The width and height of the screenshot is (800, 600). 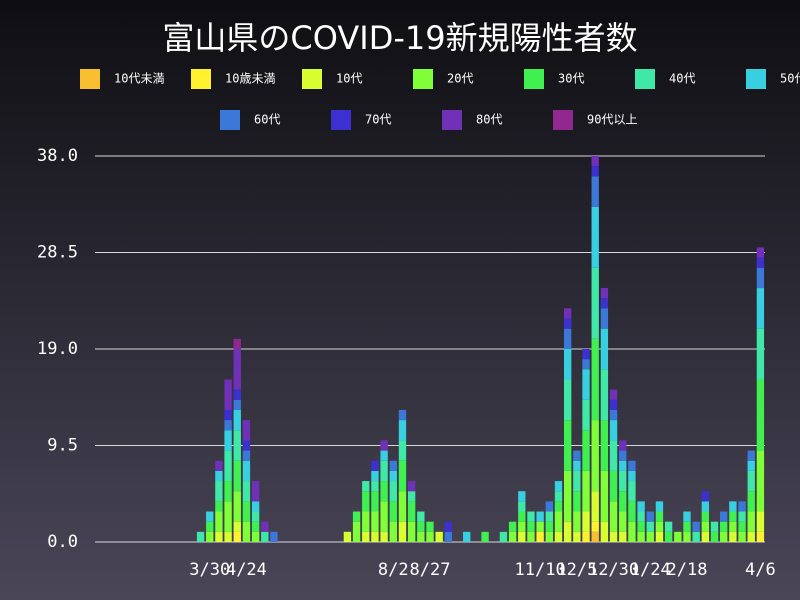 I want to click on y-tick-label: 38.0, so click(x=57, y=156).